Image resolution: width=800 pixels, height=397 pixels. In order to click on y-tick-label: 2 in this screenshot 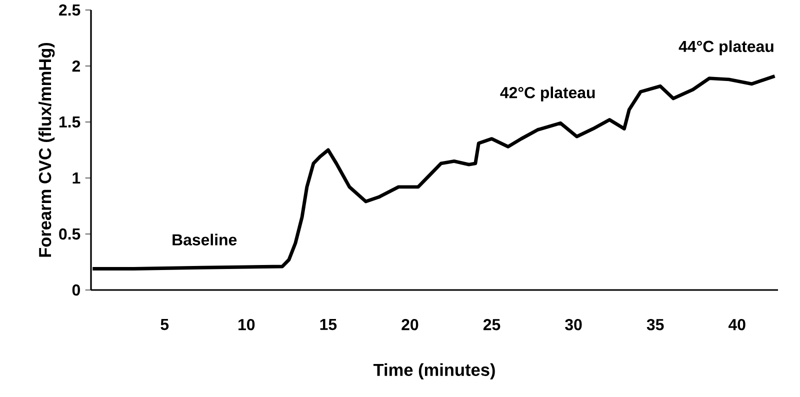, I will do `click(76, 66)`.